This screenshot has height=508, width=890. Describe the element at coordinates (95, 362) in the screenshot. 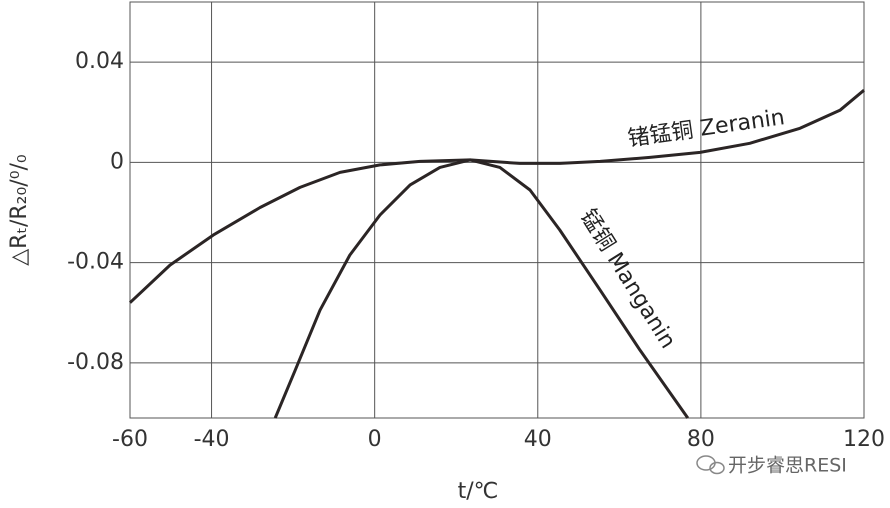

I see `y-tick-label: -0.08` at that location.